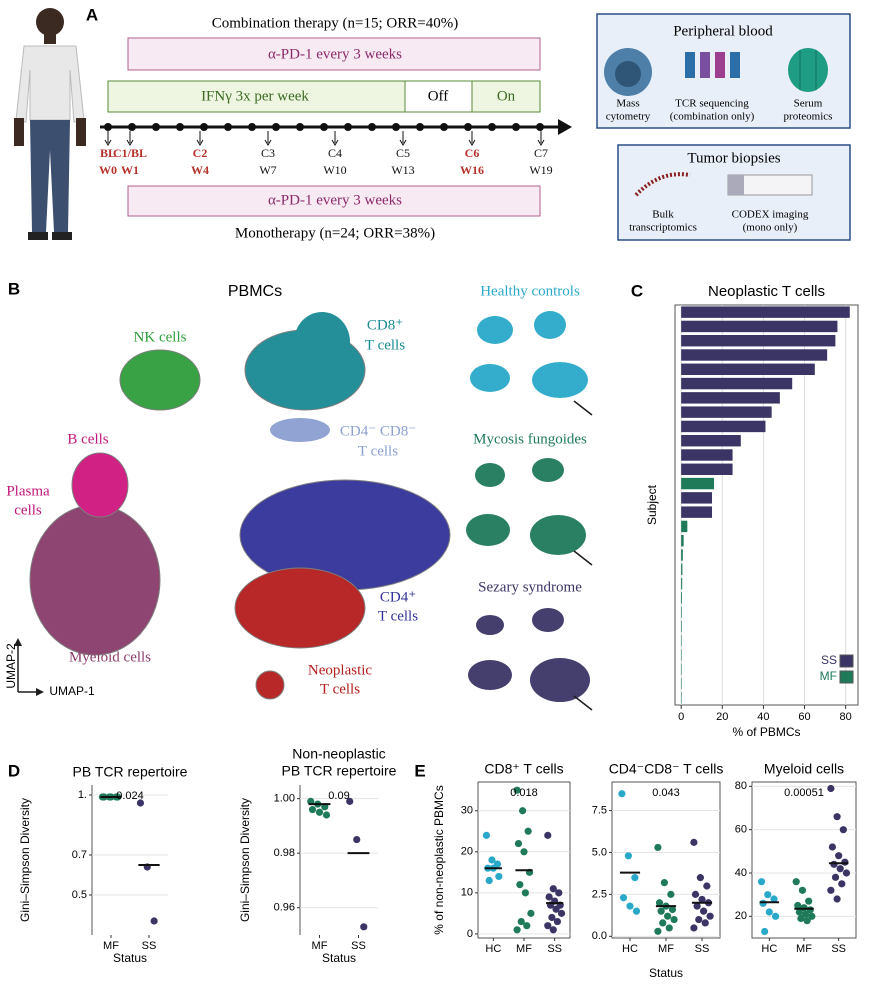 The height and width of the screenshot is (996, 869). I want to click on timepoint-cycle: C5, so click(403, 153).